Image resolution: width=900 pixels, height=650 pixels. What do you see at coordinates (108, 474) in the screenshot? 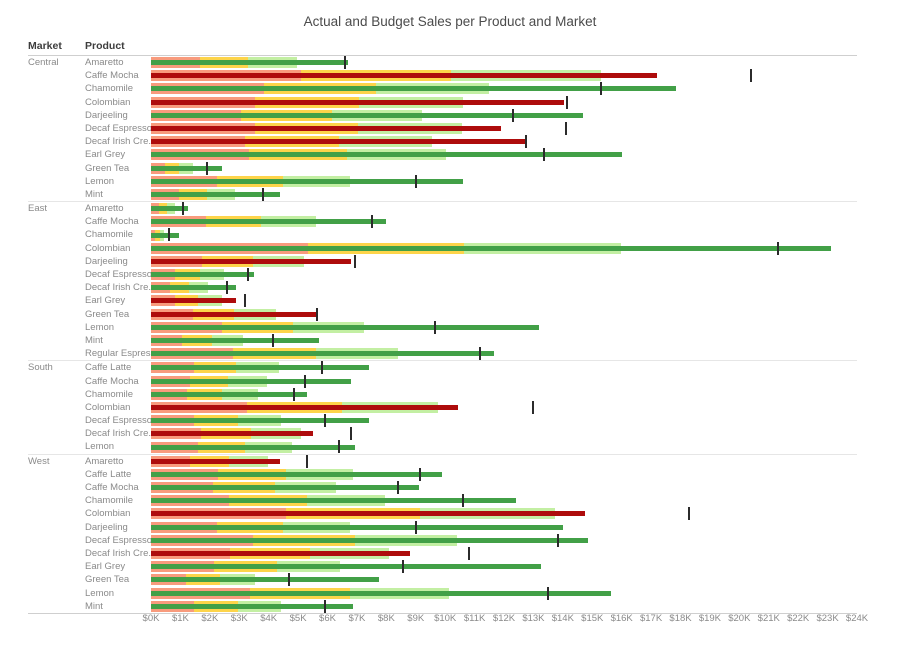
I see `product-label: Caffe Latte` at bounding box center [108, 474].